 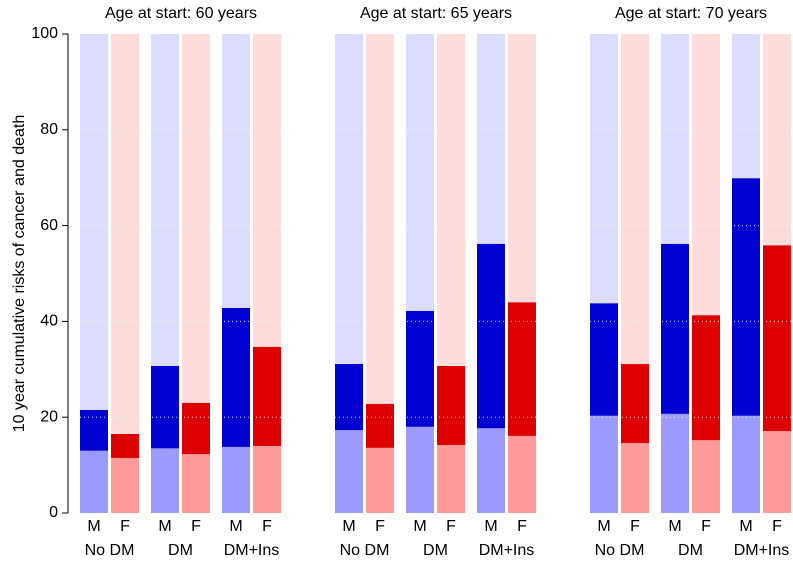 What do you see at coordinates (49, 129) in the screenshot?
I see `y-tick-label: 80` at bounding box center [49, 129].